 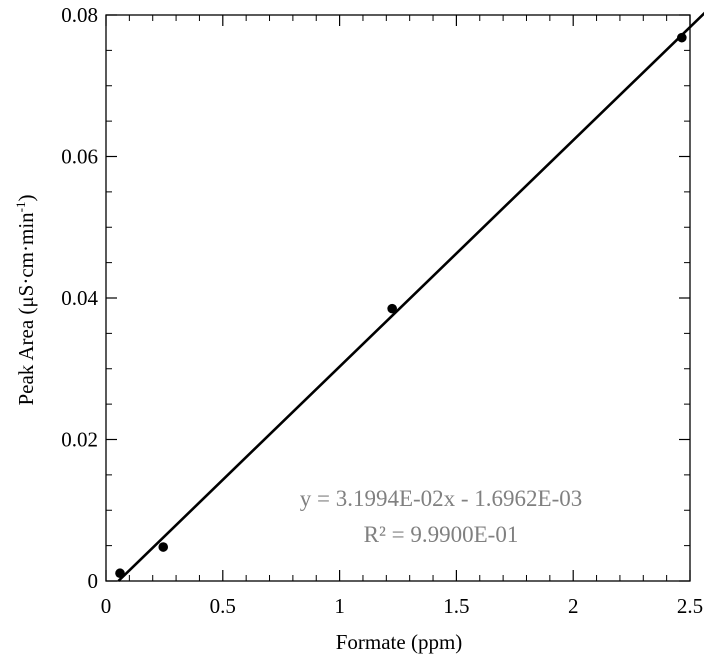 I want to click on y-tick-label: 0.08, so click(x=79, y=15).